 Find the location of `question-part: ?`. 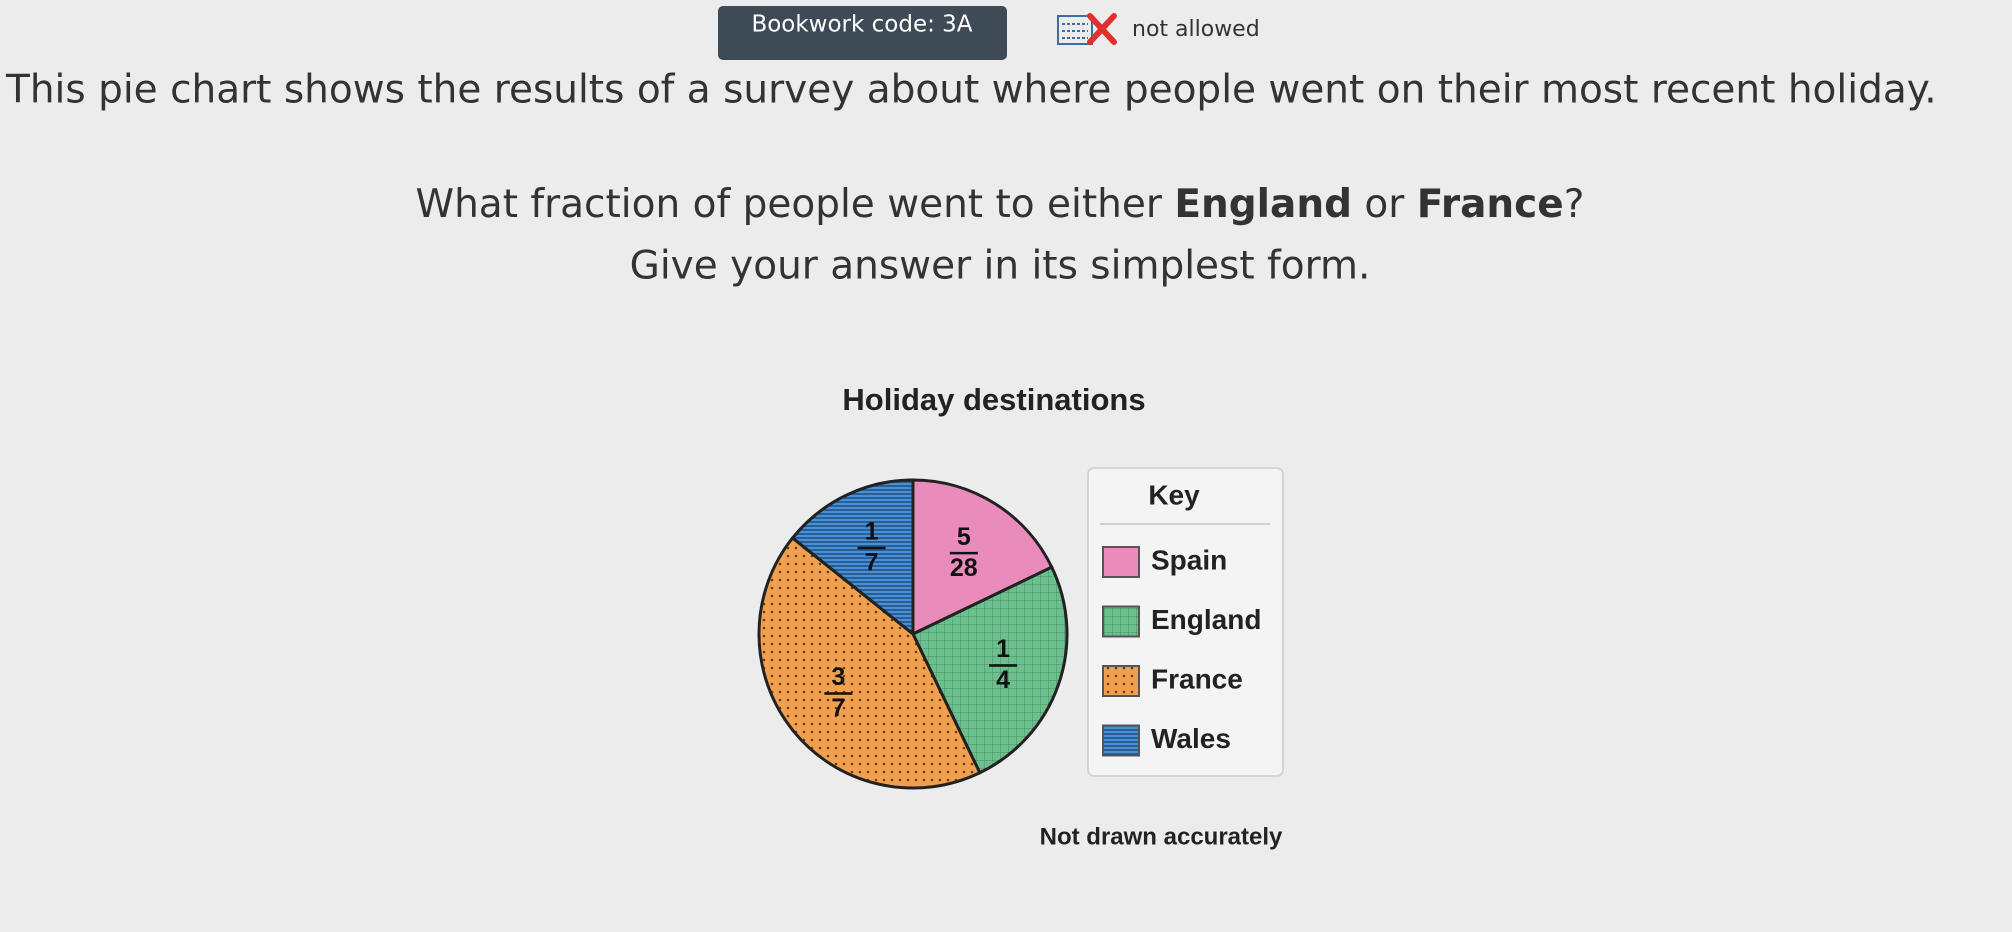

question-part: ? is located at coordinates (1574, 204).